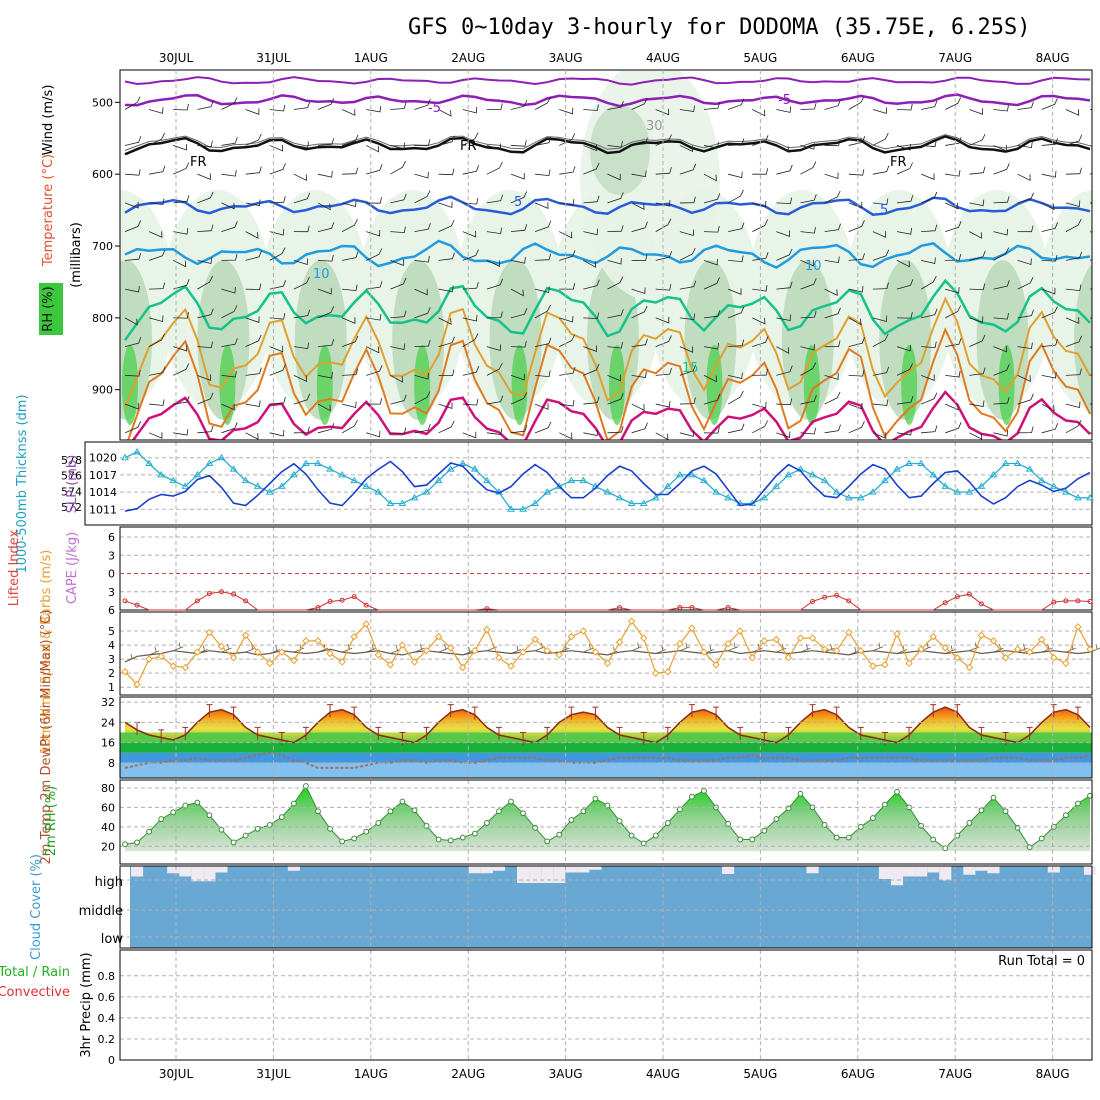  I want to click on tick-label: 1020, so click(103, 458).